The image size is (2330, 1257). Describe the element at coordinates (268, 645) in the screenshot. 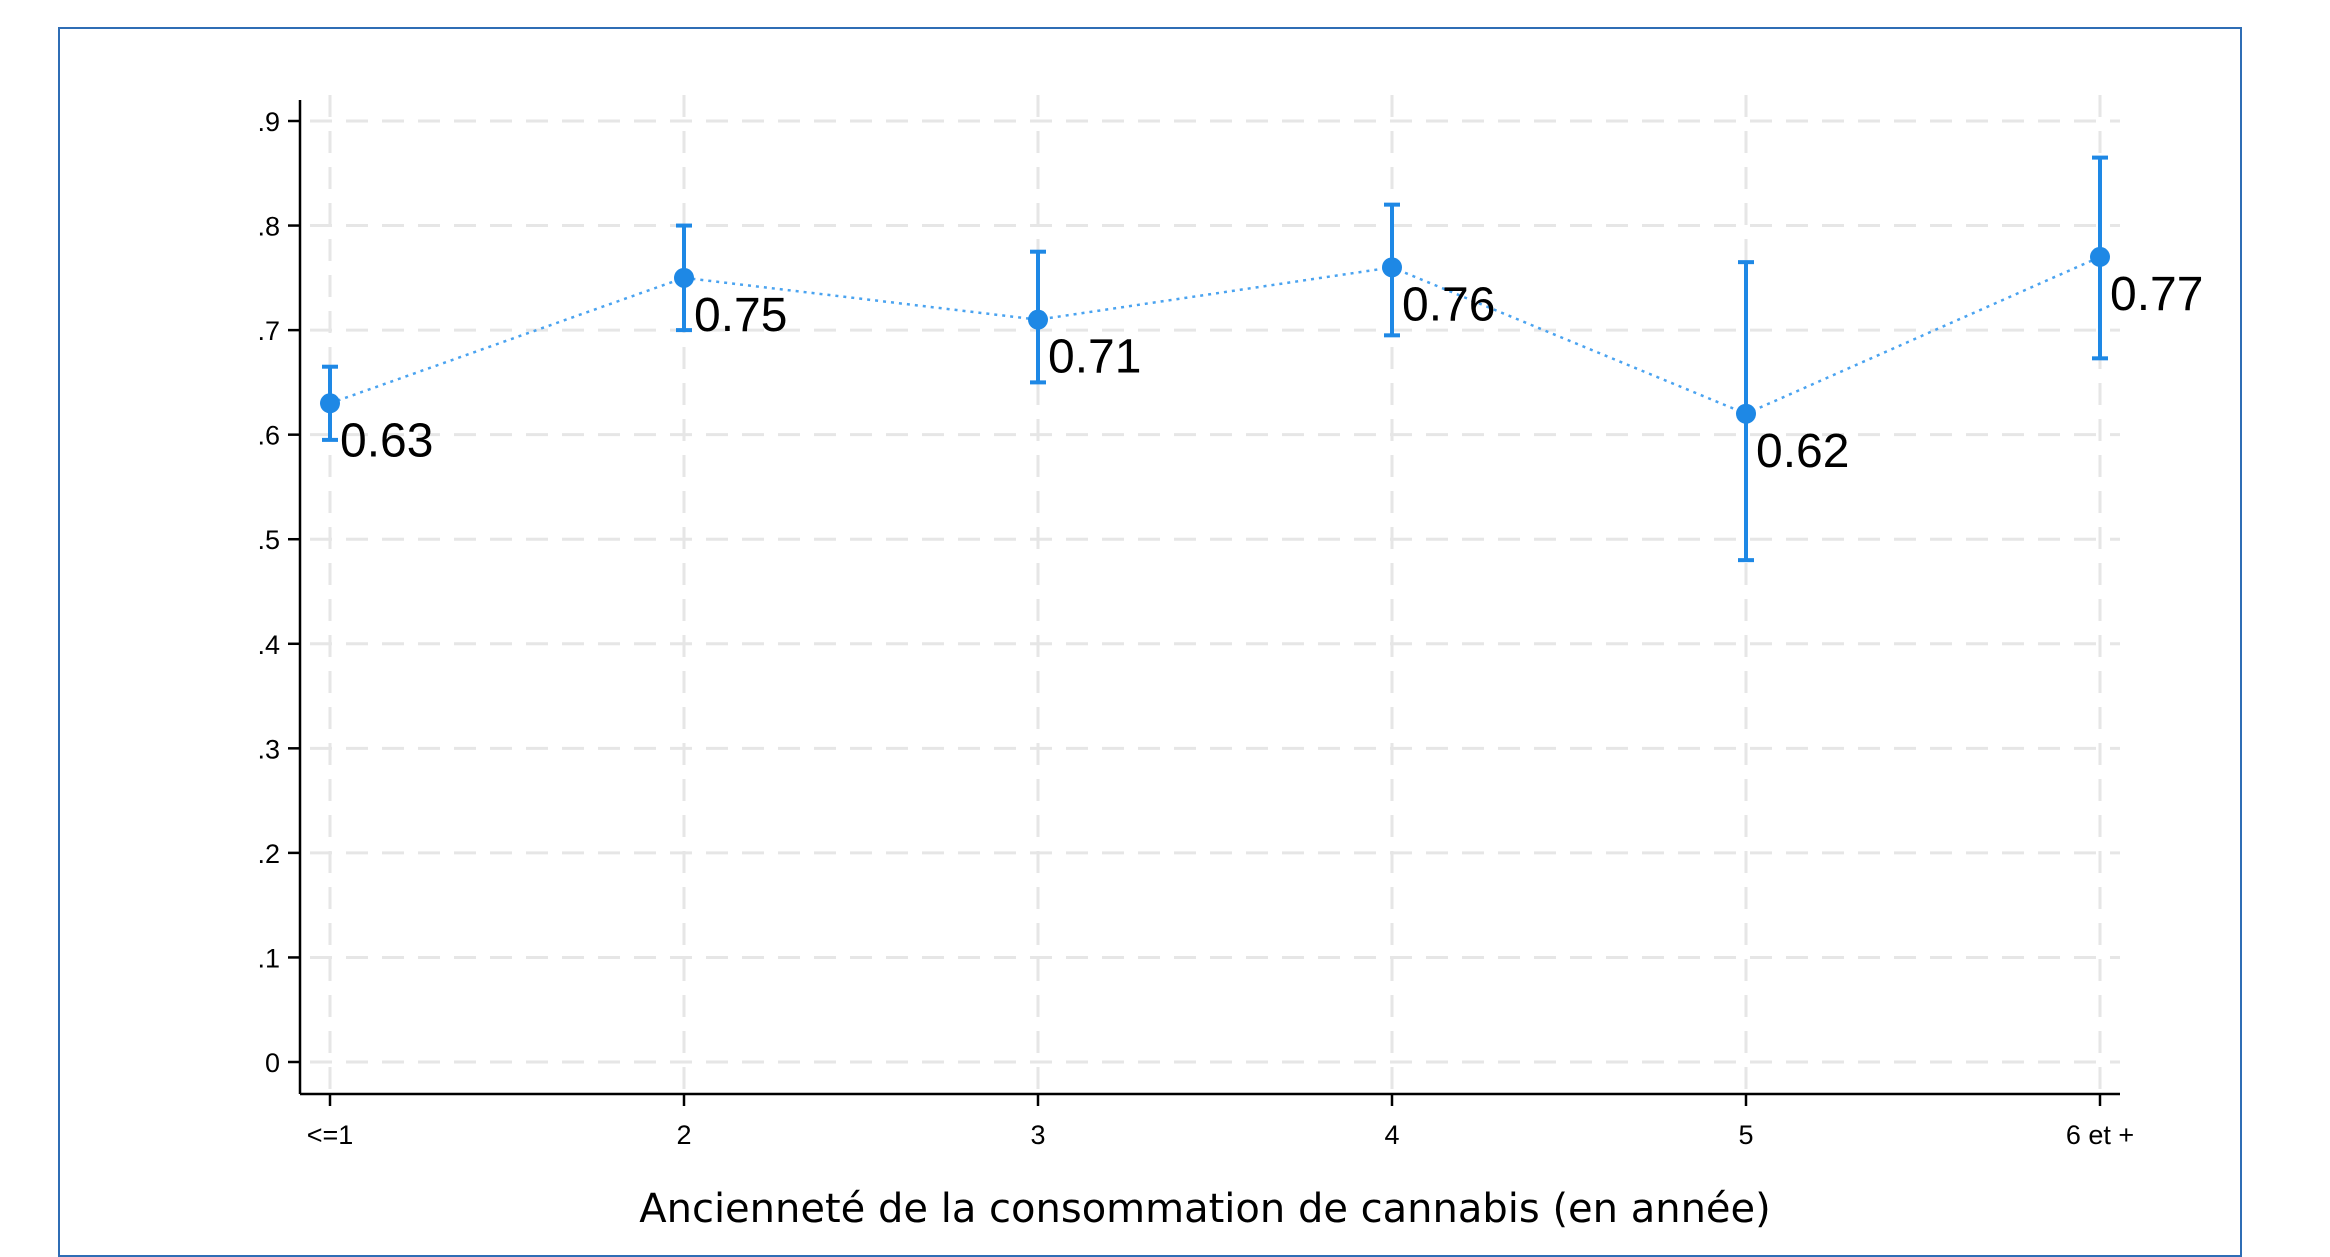

I see `y-tick-label: .4` at that location.